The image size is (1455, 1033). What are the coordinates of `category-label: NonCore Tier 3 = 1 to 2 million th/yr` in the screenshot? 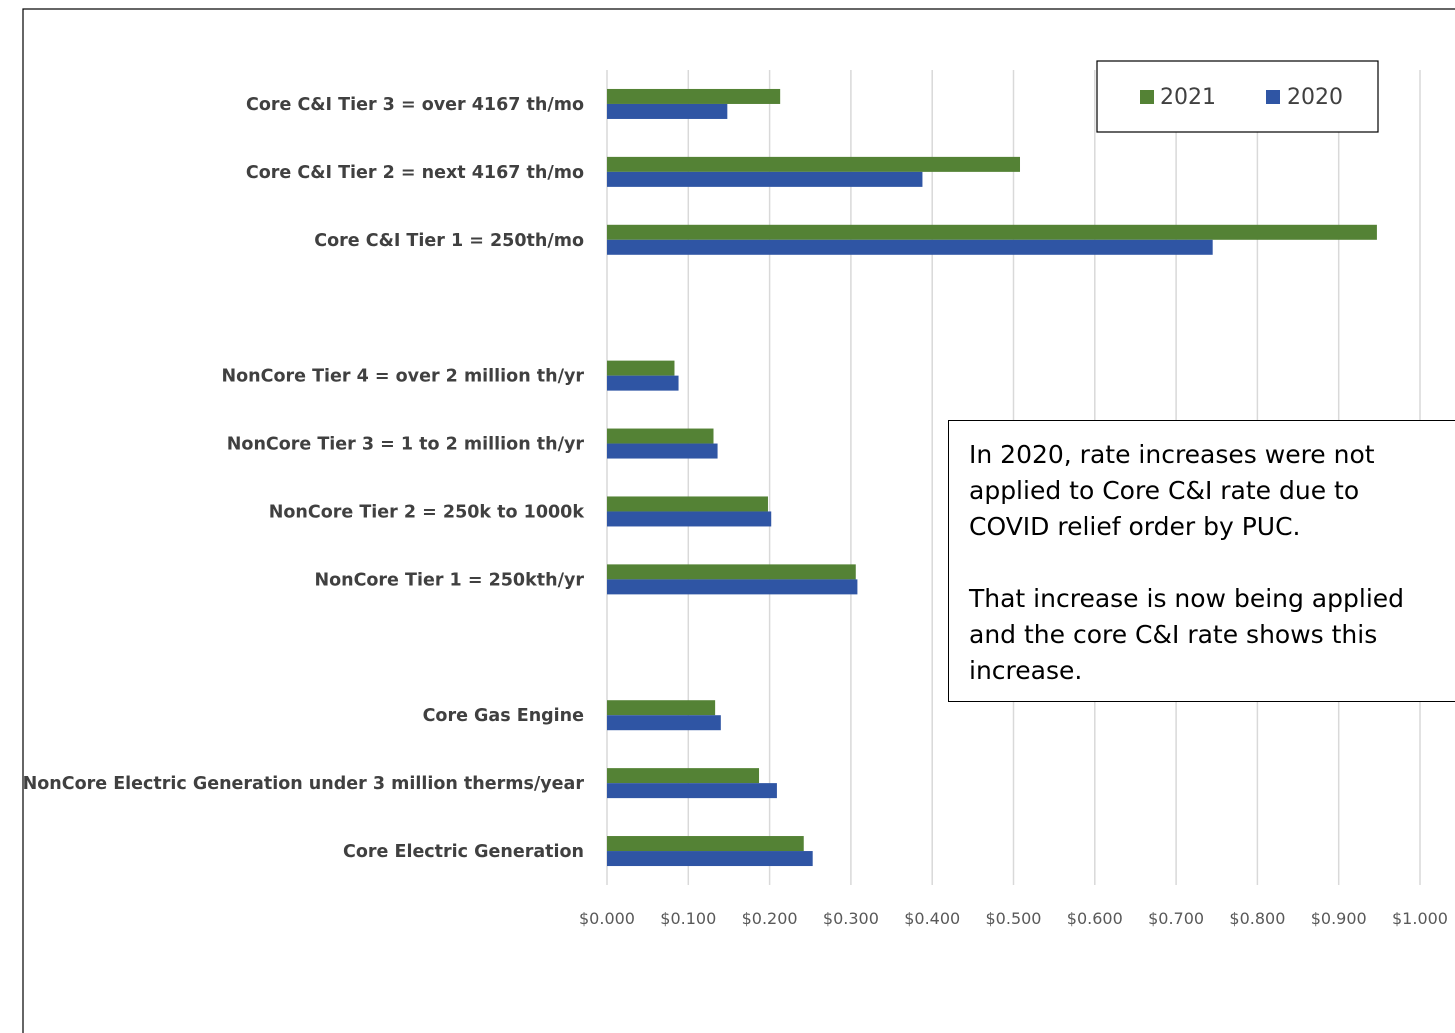 It's located at (406, 445).